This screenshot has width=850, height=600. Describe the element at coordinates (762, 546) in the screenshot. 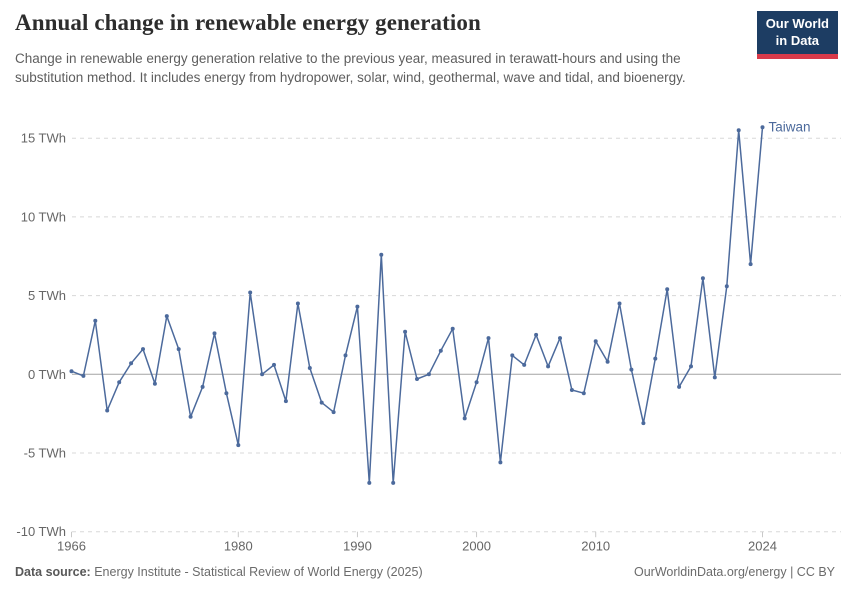

I see `x-axis-label: 2024` at that location.